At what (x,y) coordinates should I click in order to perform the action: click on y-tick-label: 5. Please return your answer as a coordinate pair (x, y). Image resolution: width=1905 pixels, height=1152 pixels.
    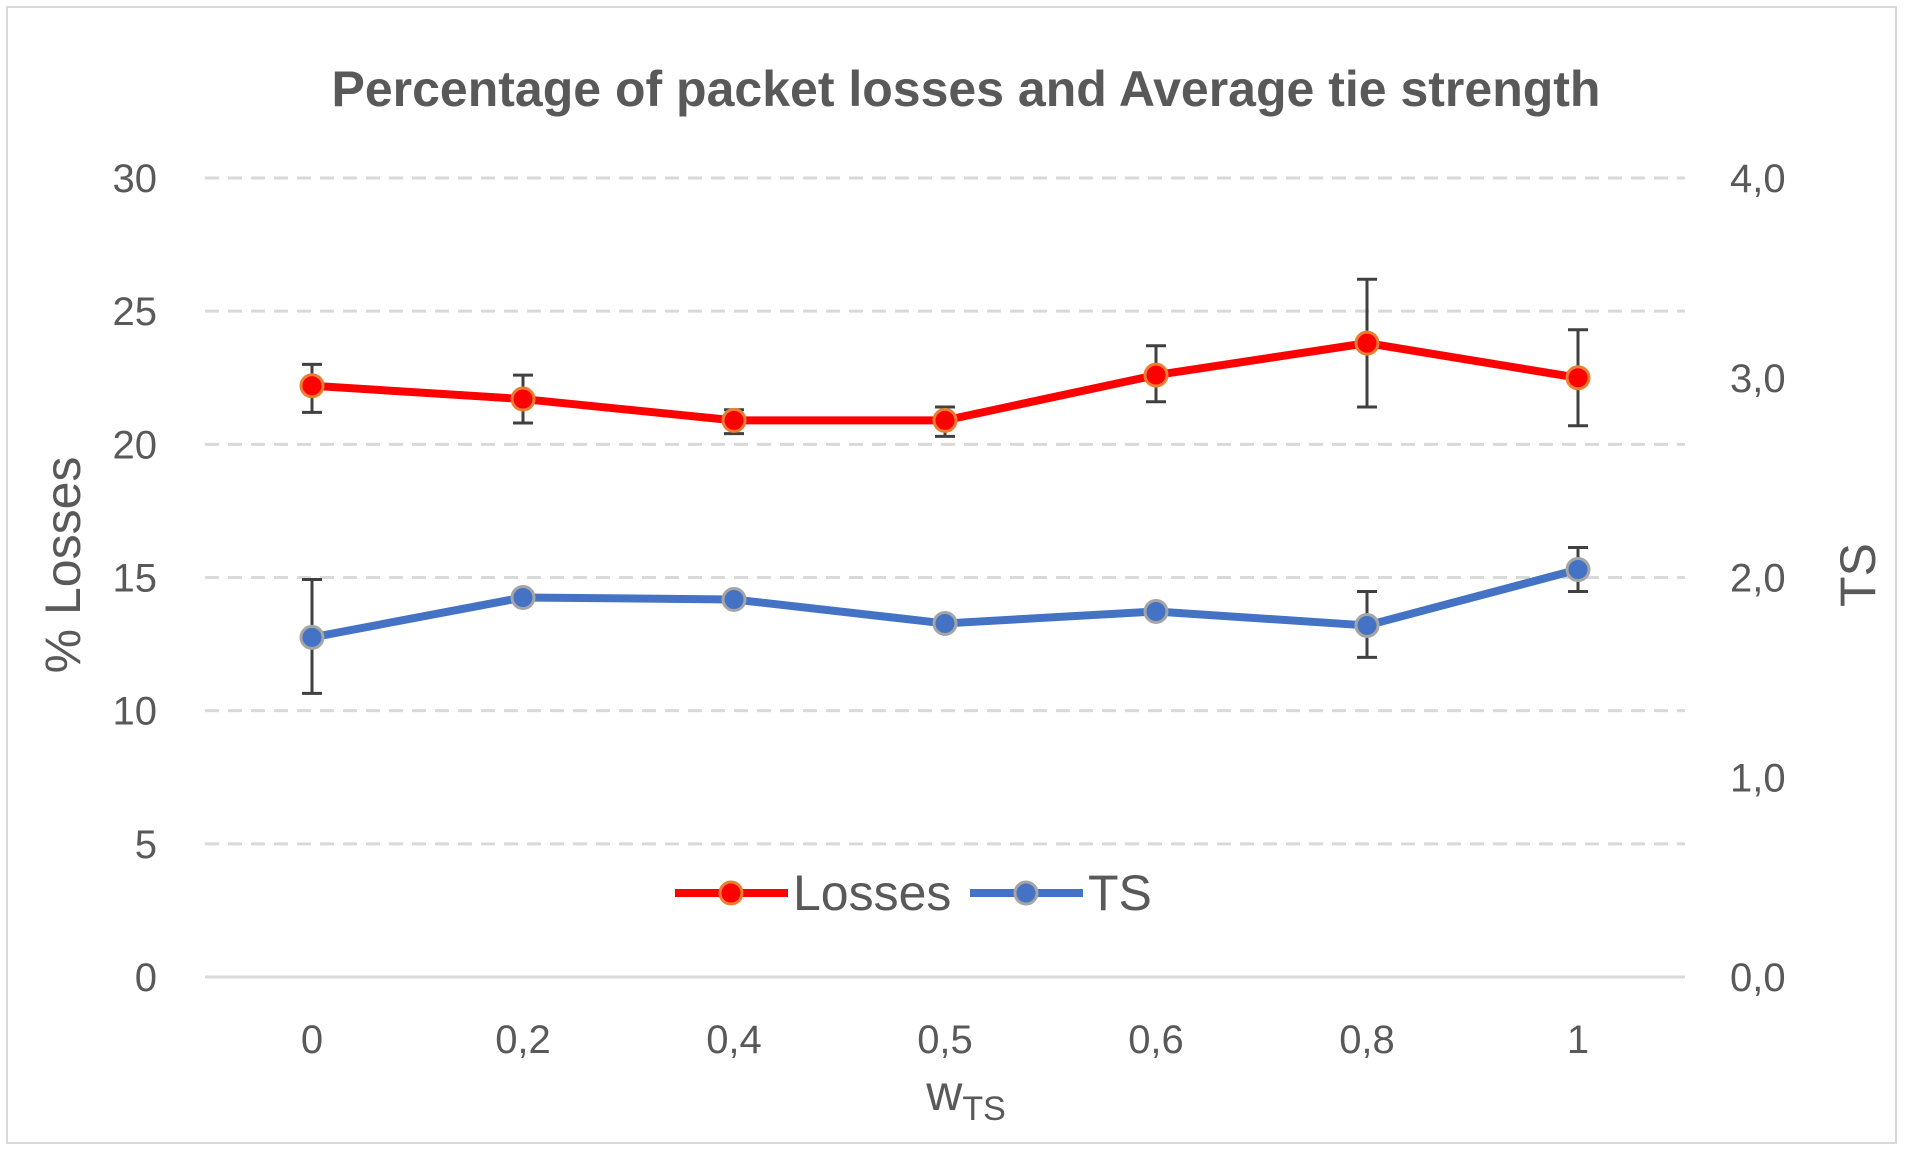
    Looking at the image, I should click on (146, 845).